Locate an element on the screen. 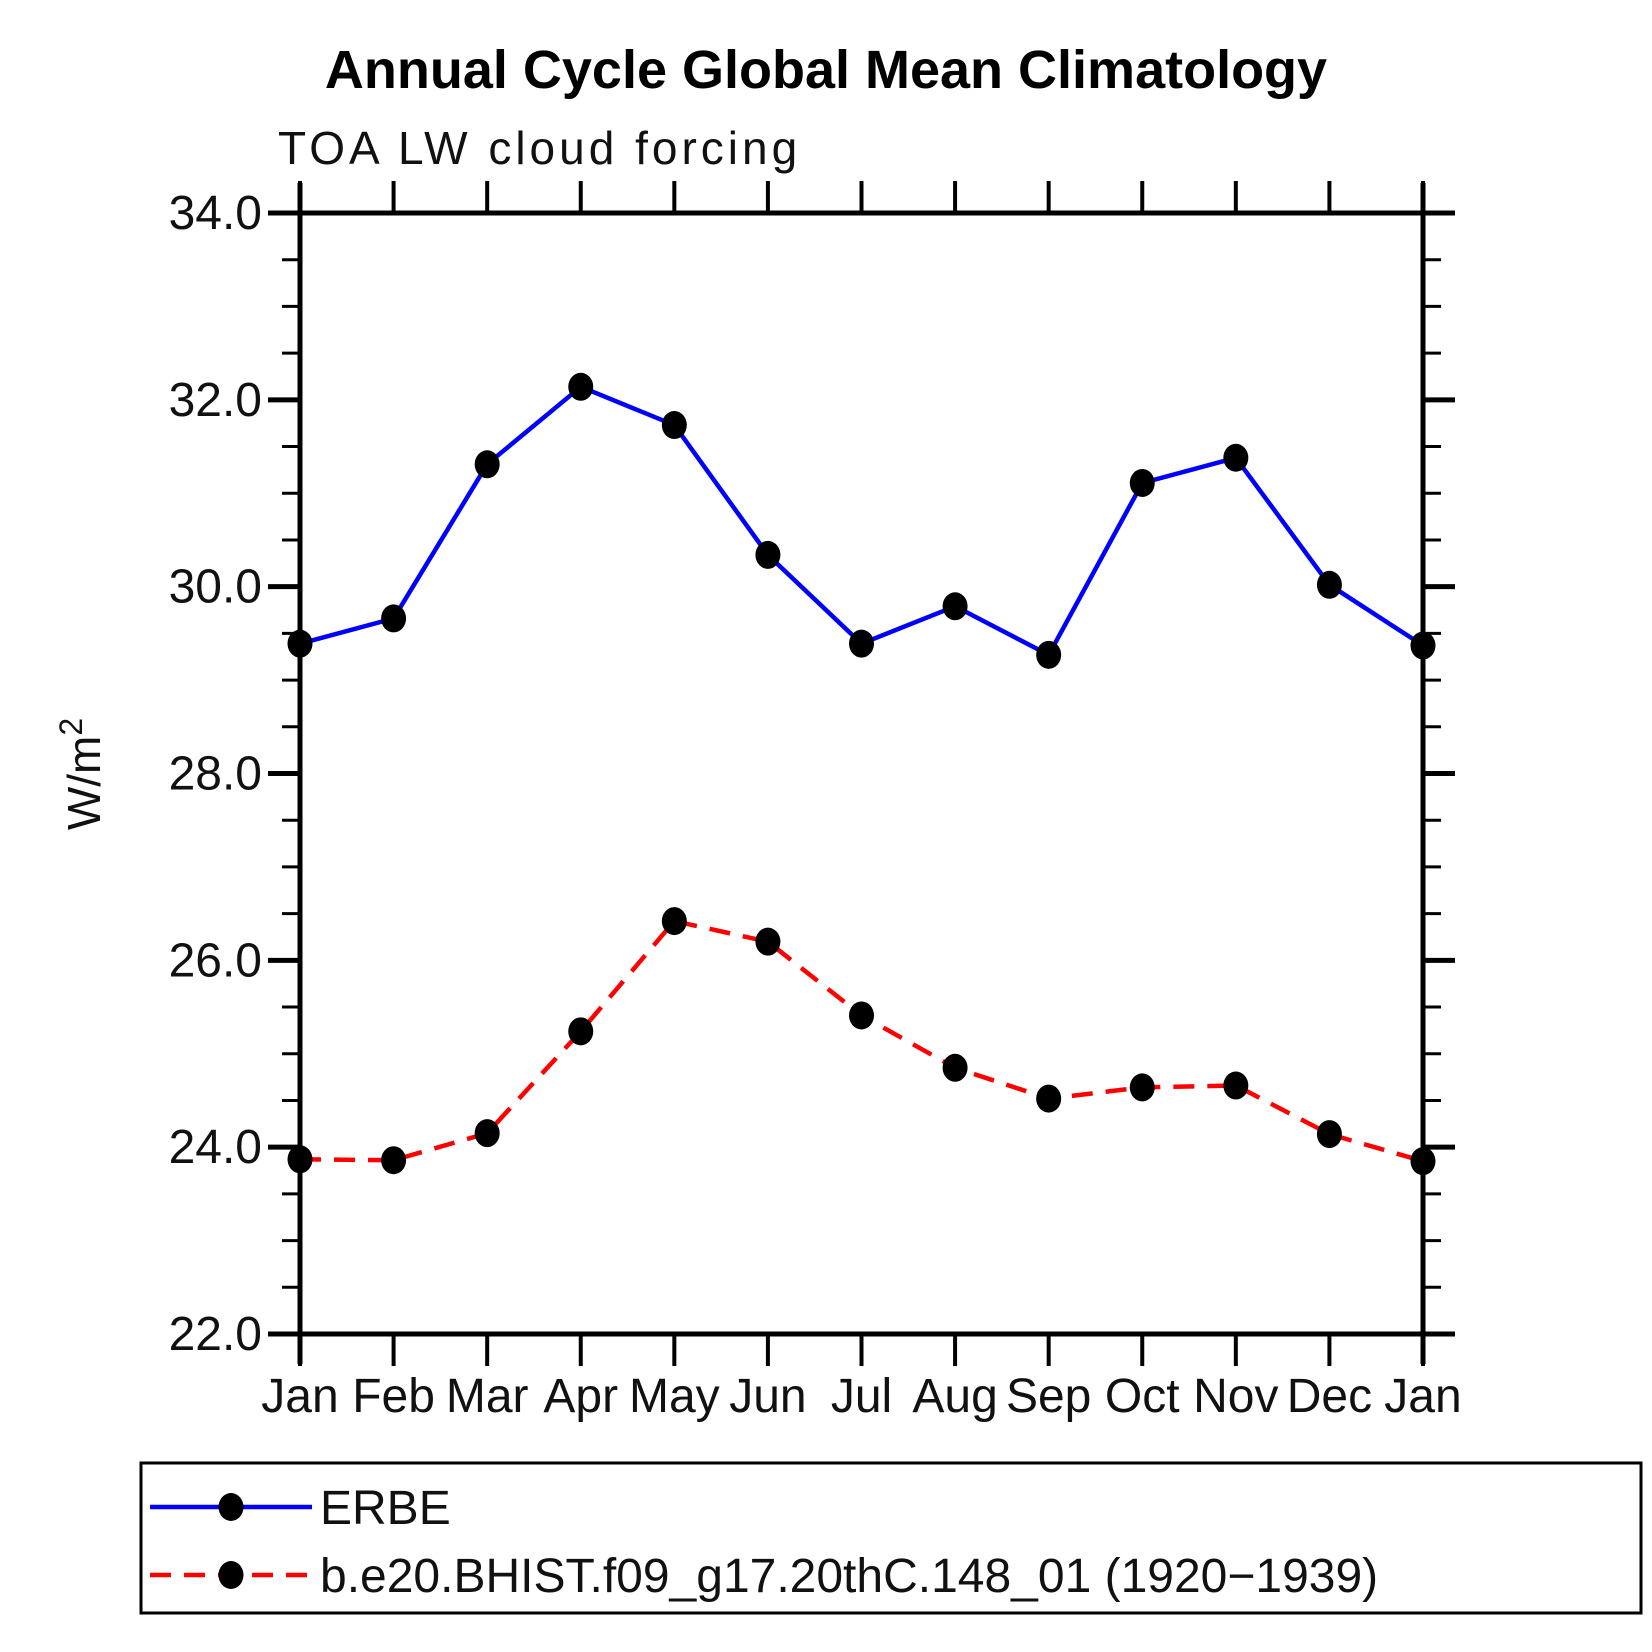 This screenshot has height=1652, width=1652. x-tick-label: Aug is located at coordinates (954, 1396).